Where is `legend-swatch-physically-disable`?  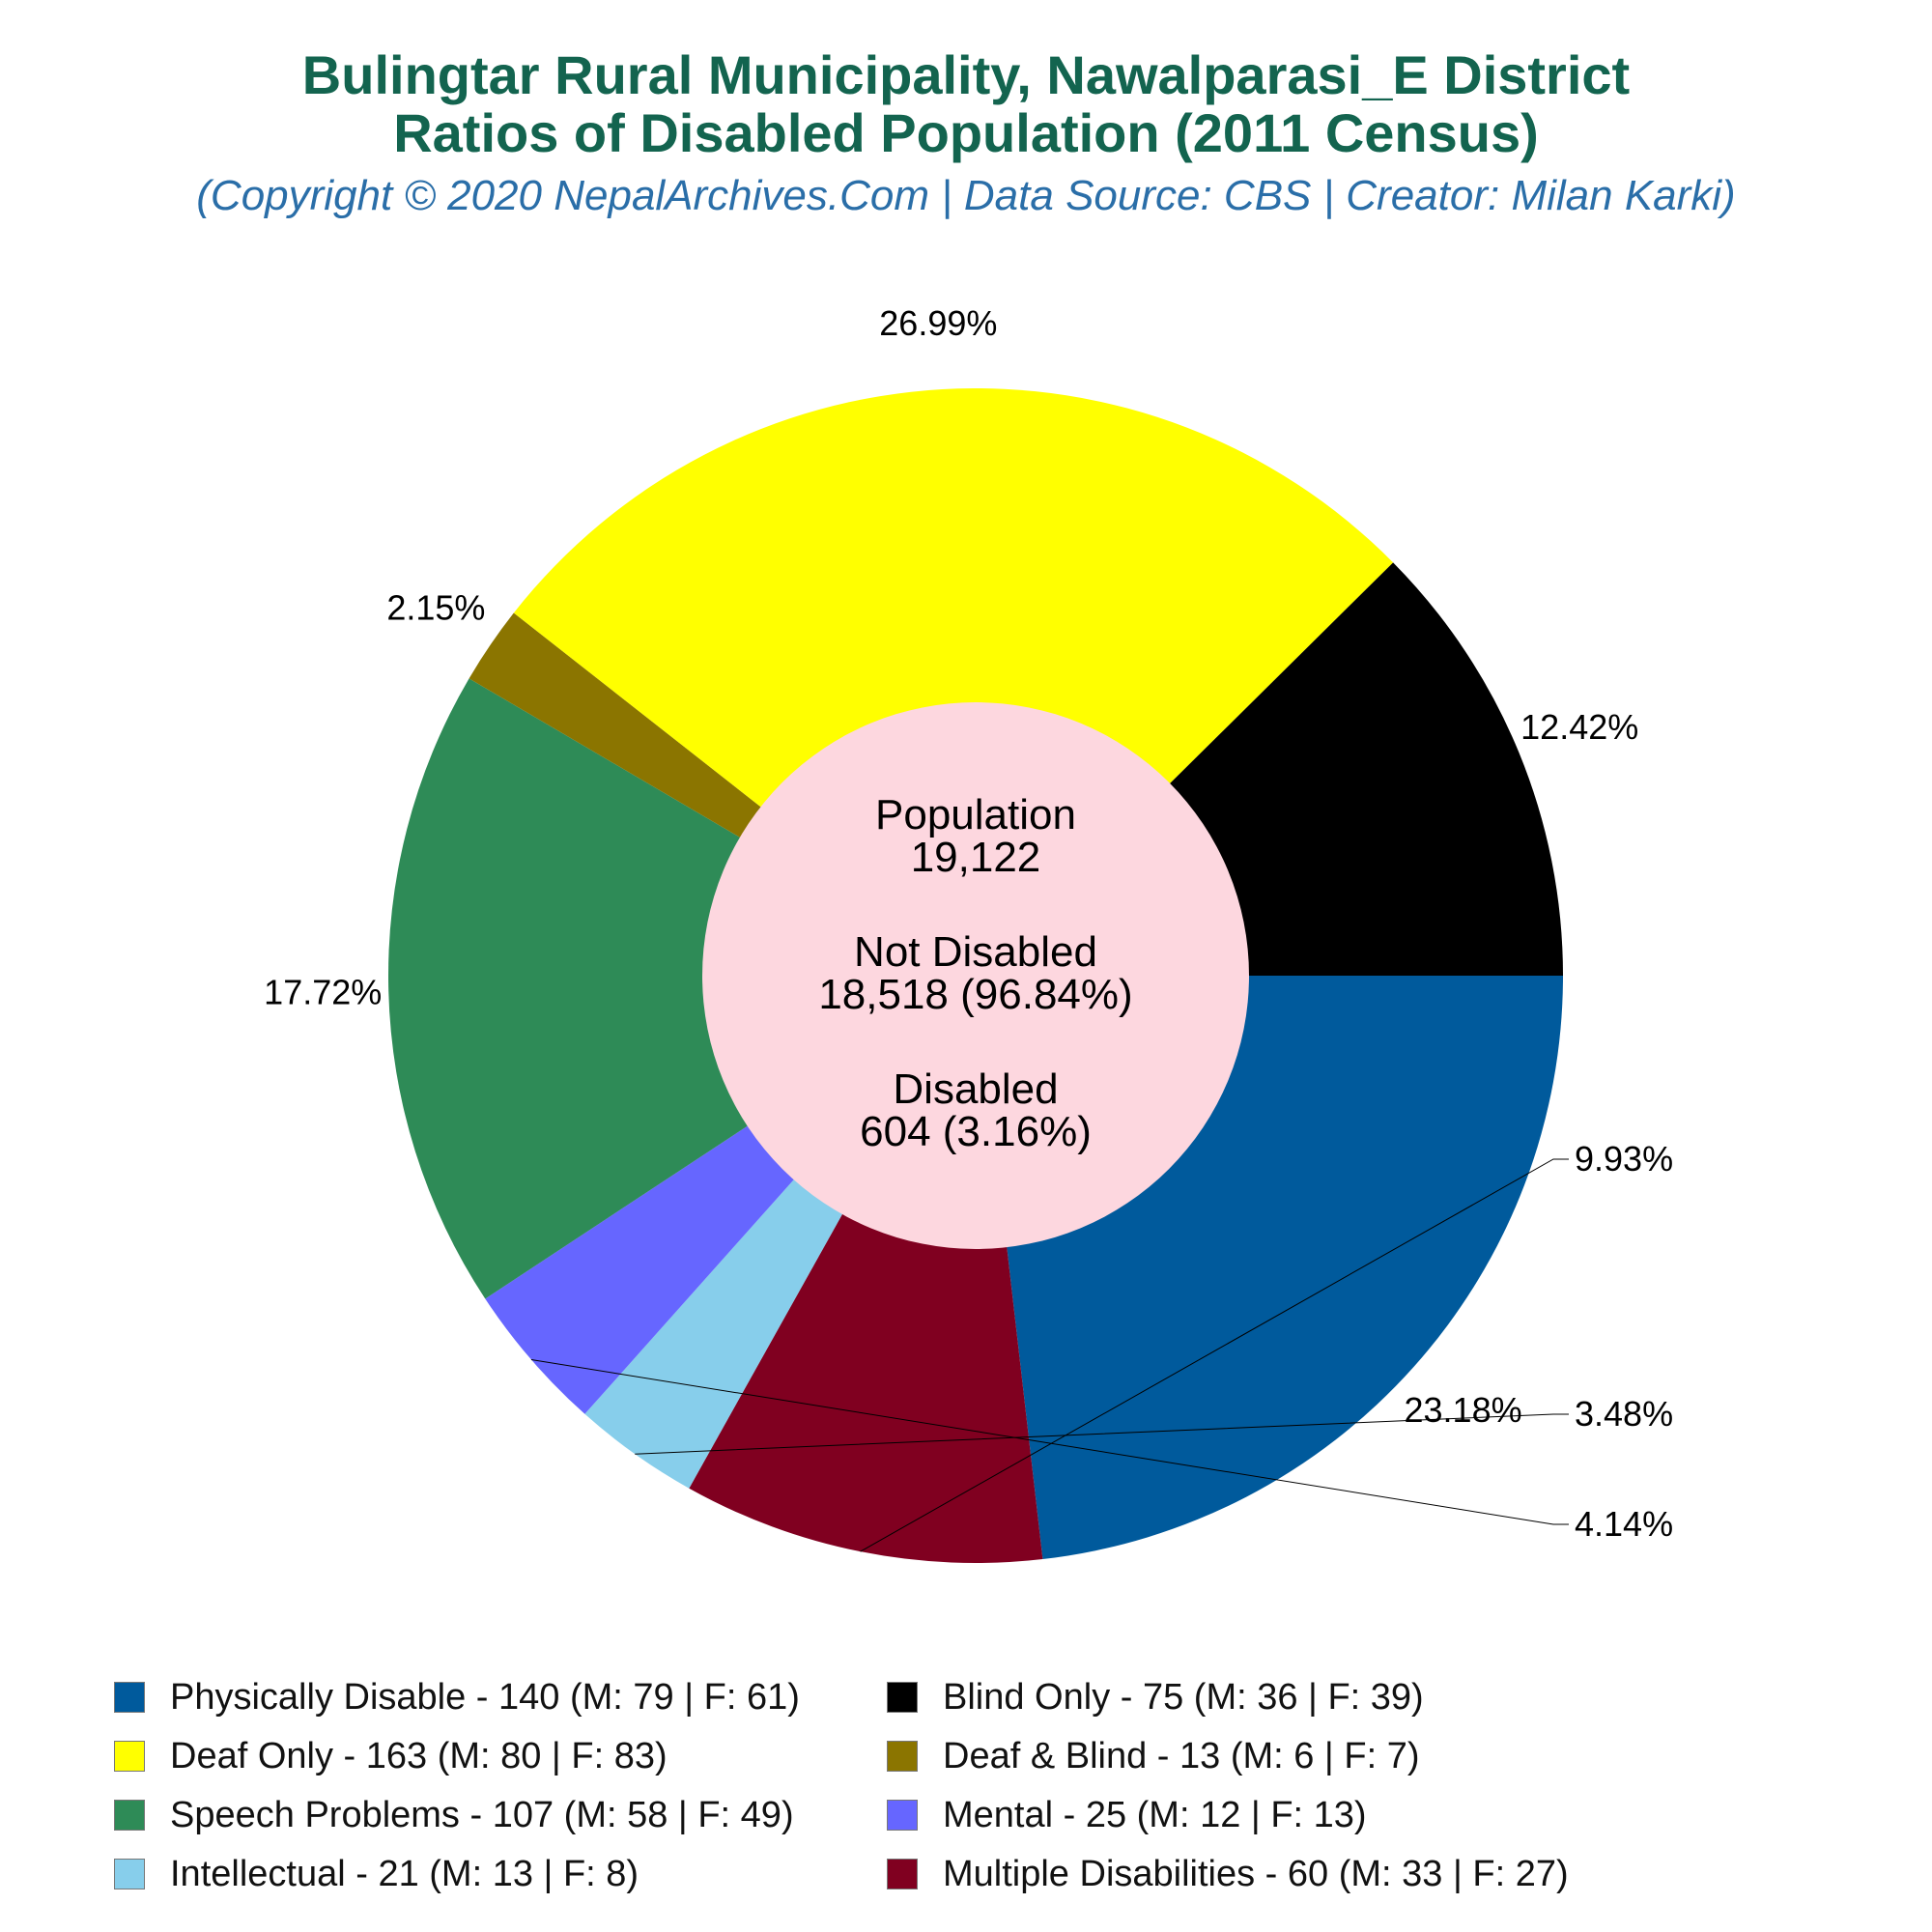 legend-swatch-physically-disable is located at coordinates (129, 1697).